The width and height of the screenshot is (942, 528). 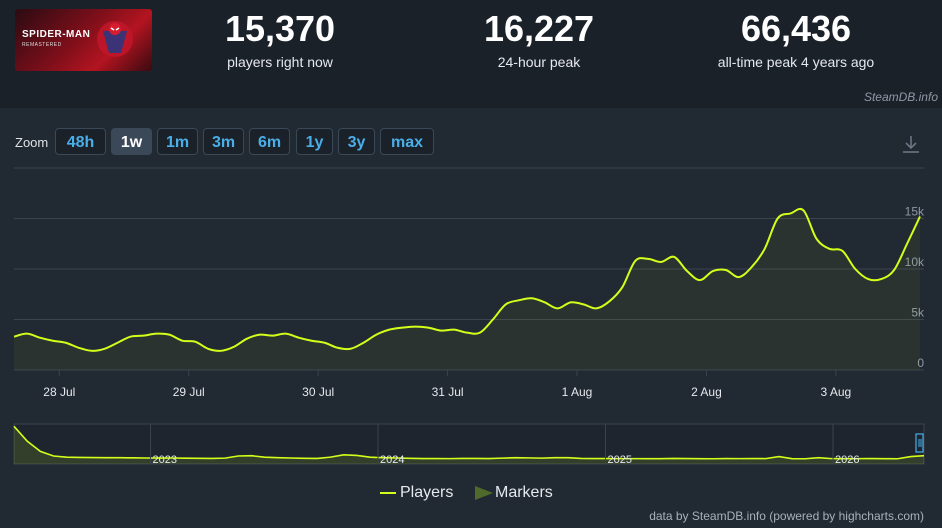 What do you see at coordinates (388, 492) in the screenshot?
I see `players-legend-swatch-icon` at bounding box center [388, 492].